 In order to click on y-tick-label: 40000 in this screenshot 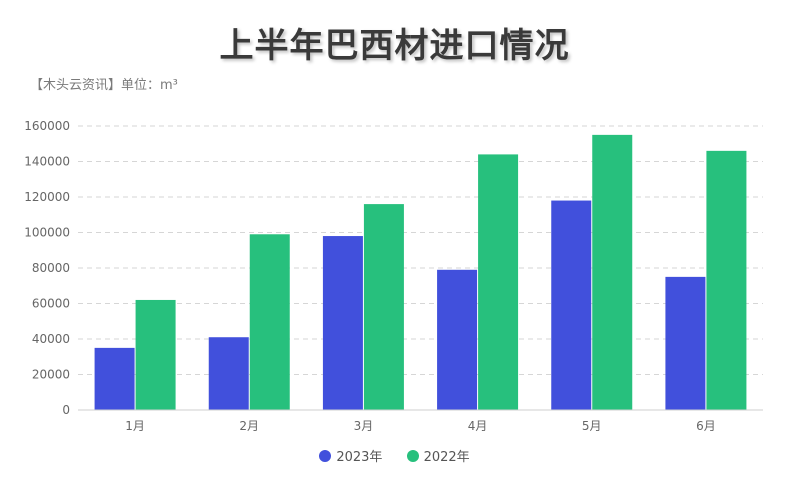, I will do `click(51, 339)`.